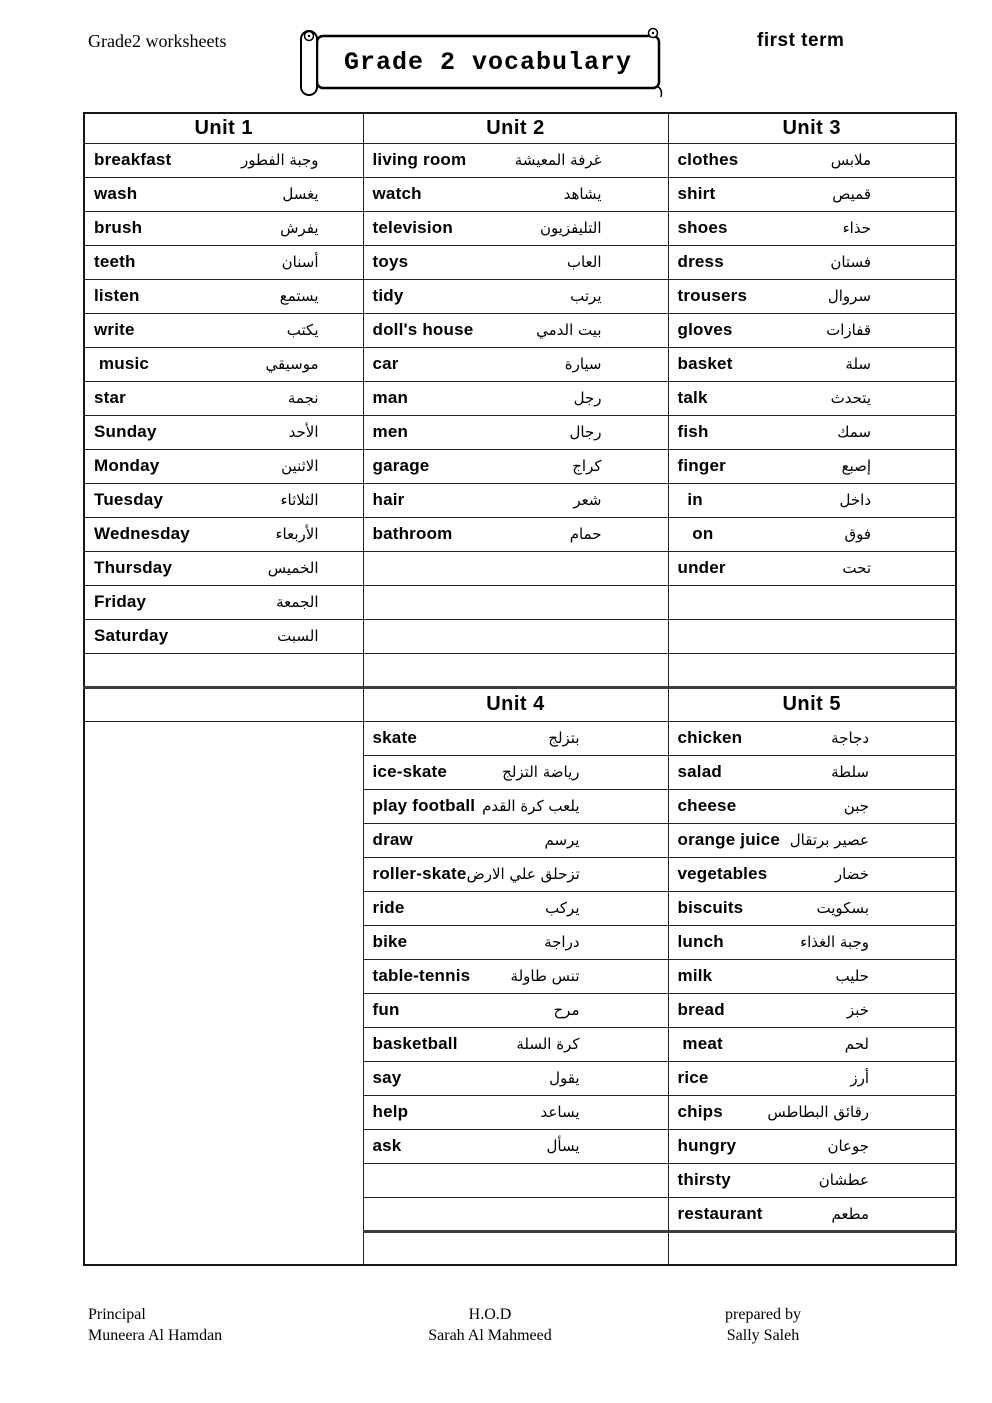  What do you see at coordinates (133, 159) in the screenshot?
I see `english-word: breakfast` at bounding box center [133, 159].